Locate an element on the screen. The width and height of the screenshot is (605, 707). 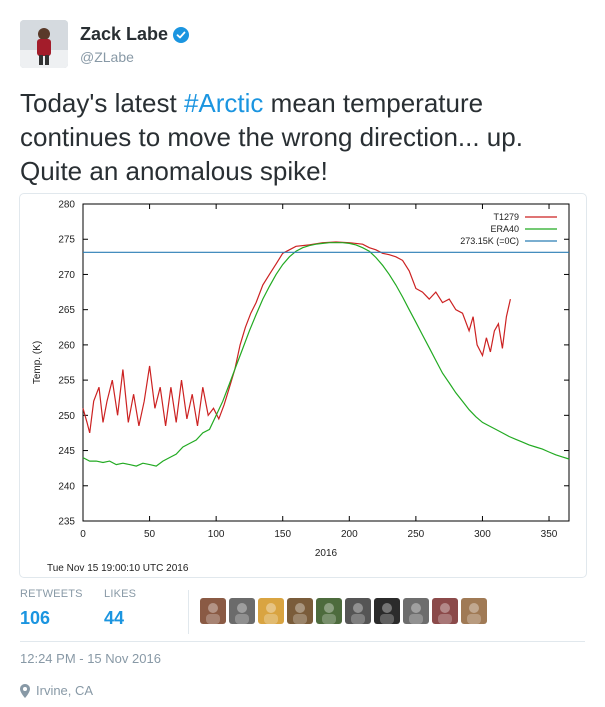
divider is located at coordinates (302, 641).